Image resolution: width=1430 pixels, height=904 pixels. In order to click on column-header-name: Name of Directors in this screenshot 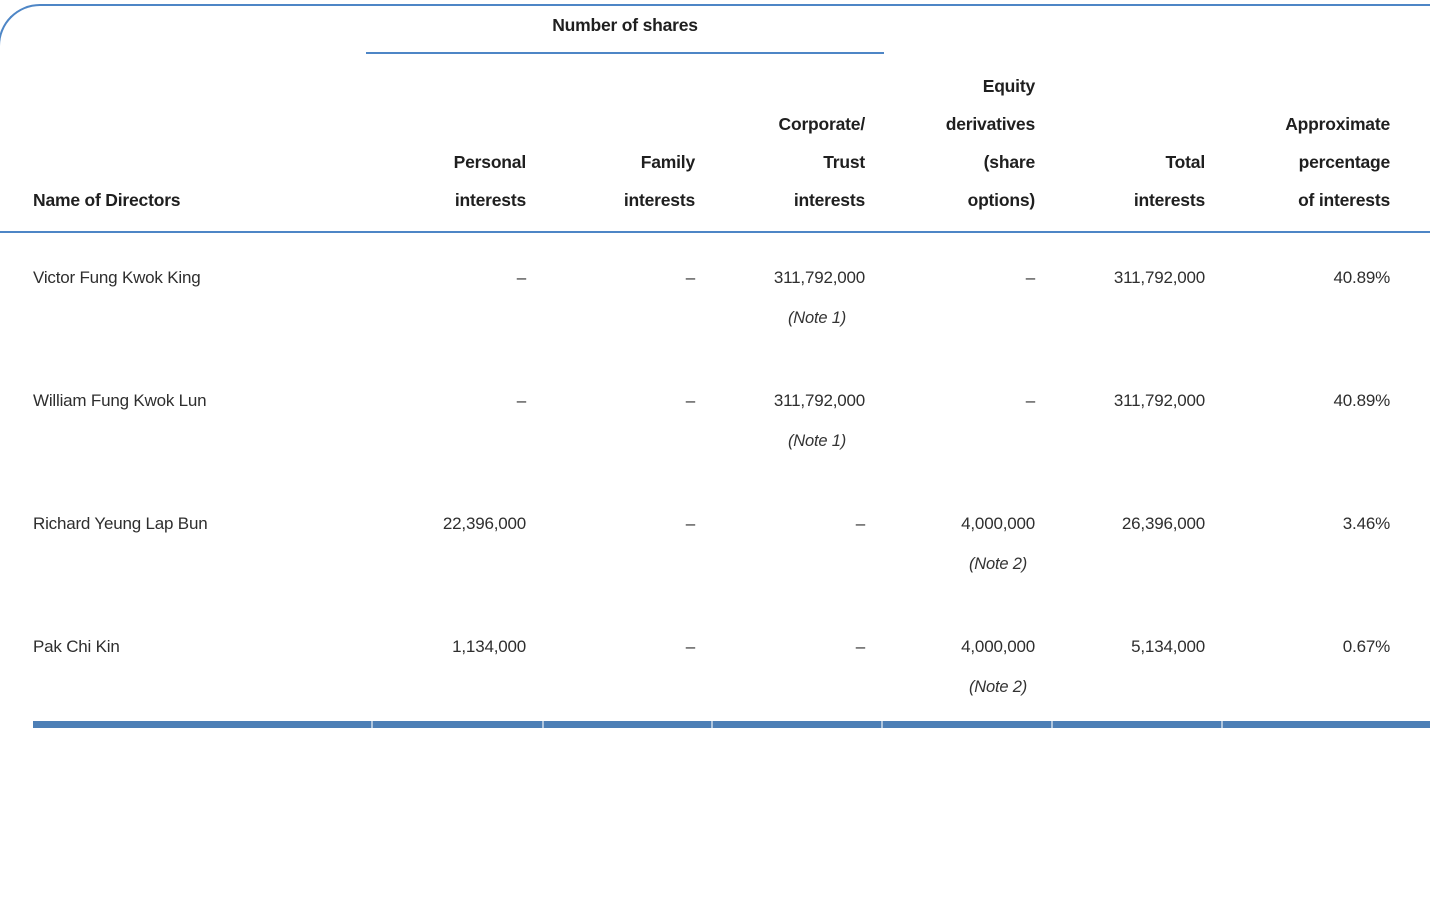, I will do `click(186, 116)`.